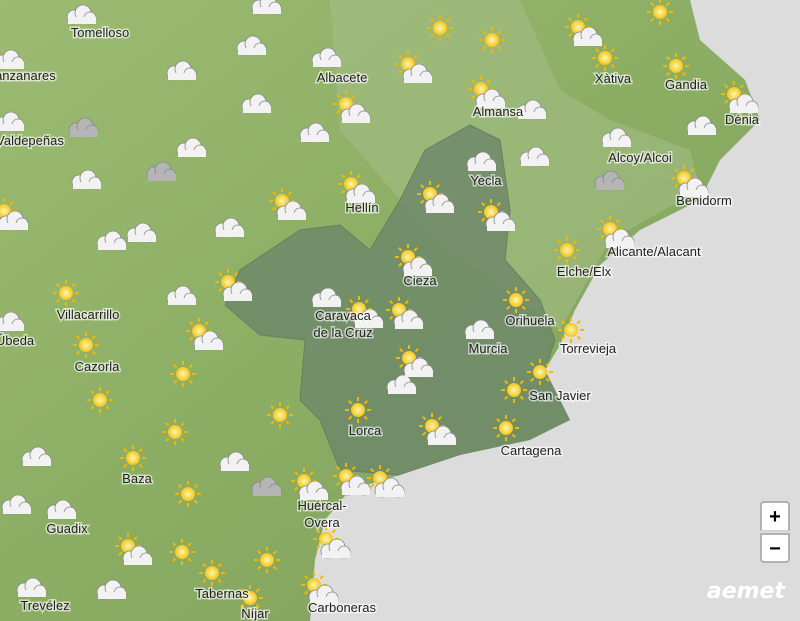 This screenshot has height=621, width=800. What do you see at coordinates (747, 591) in the screenshot?
I see `logo: aemet` at bounding box center [747, 591].